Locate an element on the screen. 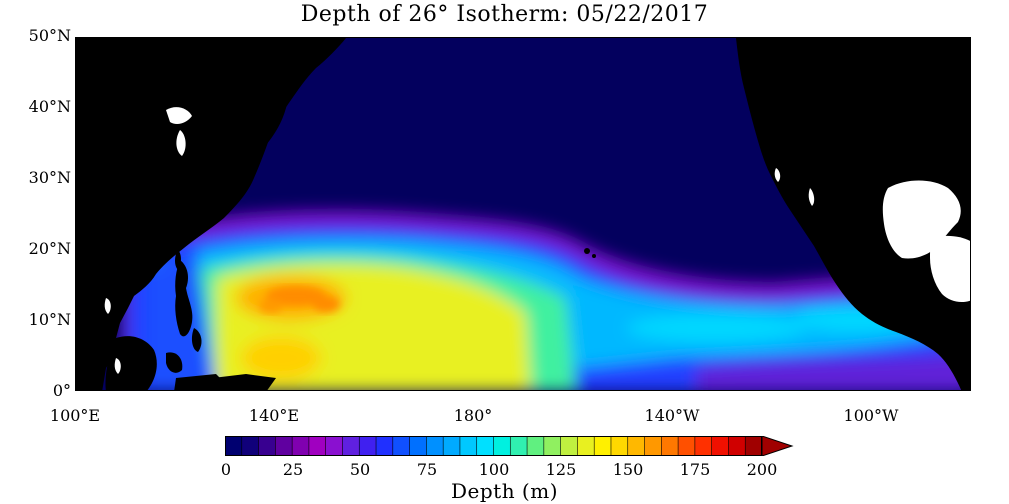  baja-california is located at coordinates (809, 218).